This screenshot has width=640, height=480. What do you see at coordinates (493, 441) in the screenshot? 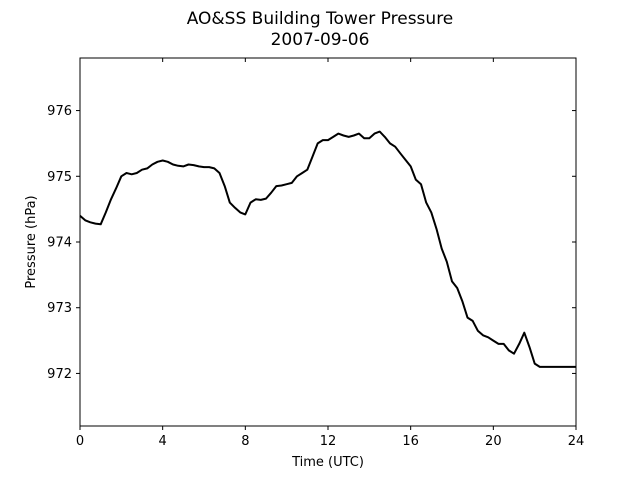
I see `x-tick-label: 20` at bounding box center [493, 441].